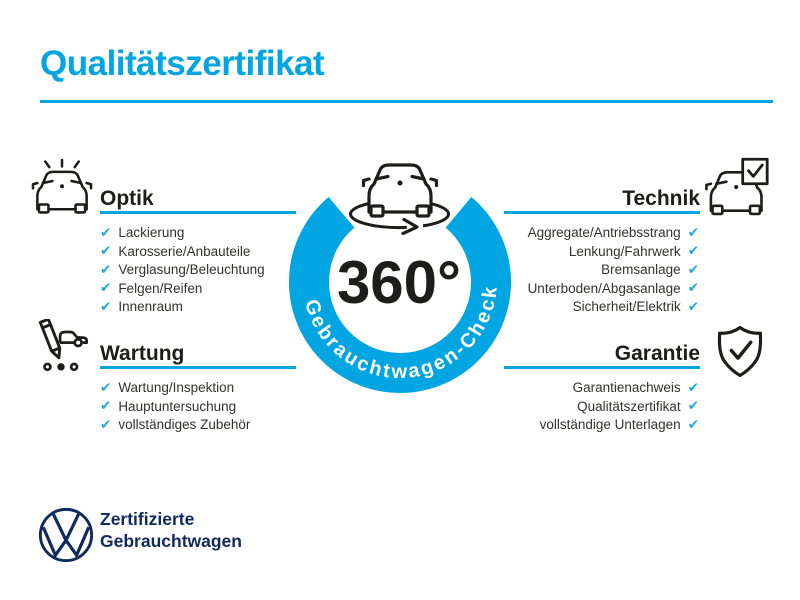  Describe the element at coordinates (661, 198) in the screenshot. I see `section-title-technik: Technik` at that location.